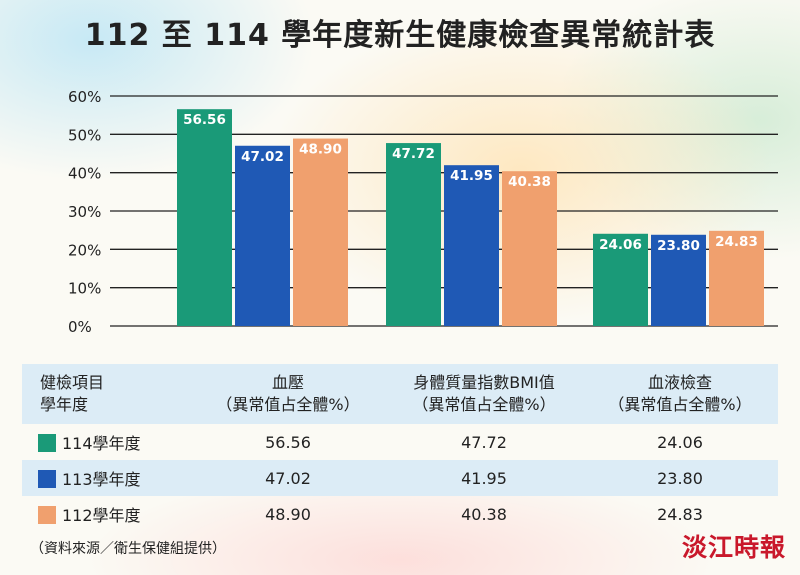 The width and height of the screenshot is (800, 575). Describe the element at coordinates (680, 442) in the screenshot. I see `value-cell: 24.06` at that location.